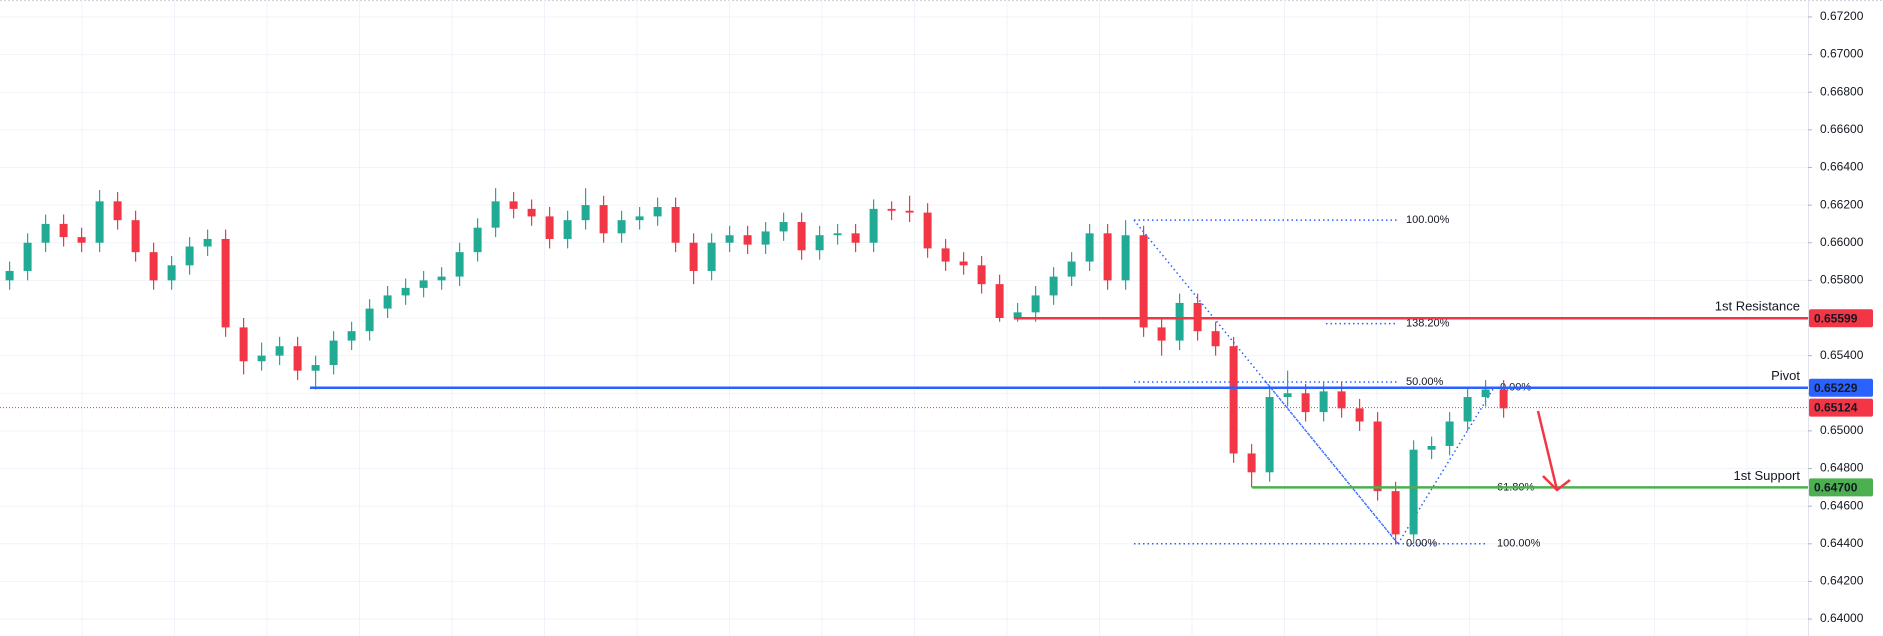 Image resolution: width=1883 pixels, height=636 pixels. I want to click on y-tick-label: 0.65400, so click(1842, 355).